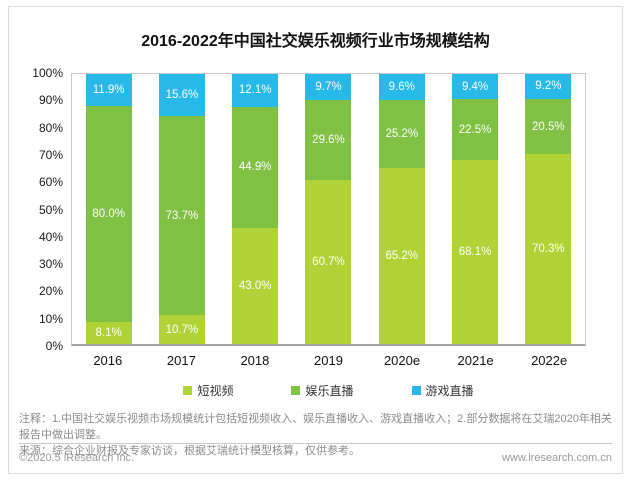  I want to click on bar-value-label: 9.6%, so click(401, 86).